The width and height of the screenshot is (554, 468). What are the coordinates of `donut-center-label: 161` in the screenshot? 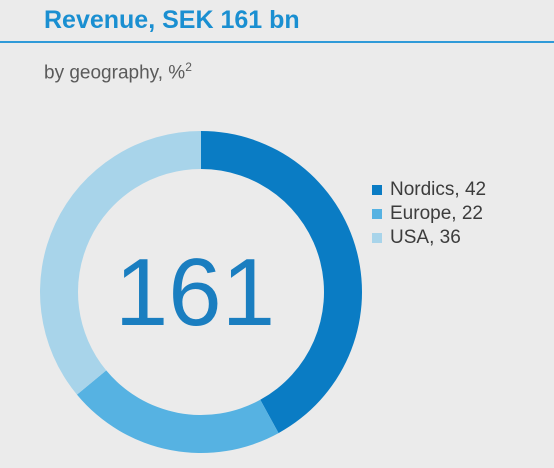 It's located at (195, 292).